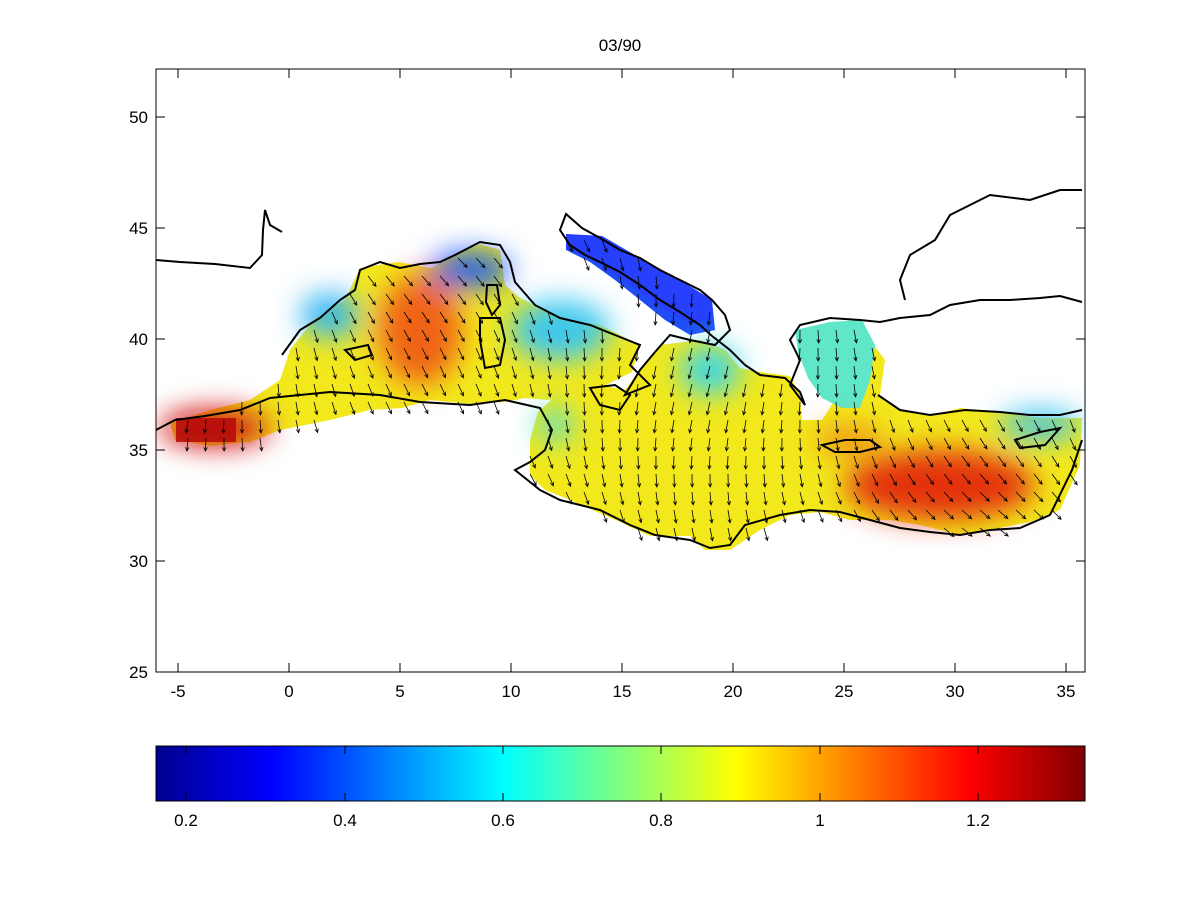 The height and width of the screenshot is (901, 1200). I want to click on speed-low-ligurian, so click(470, 270).